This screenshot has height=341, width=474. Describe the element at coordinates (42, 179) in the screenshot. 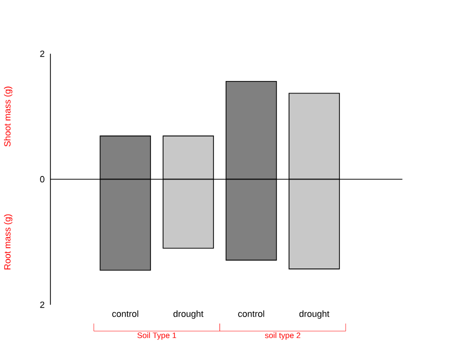

I see `y-tick-label: 0` at that location.